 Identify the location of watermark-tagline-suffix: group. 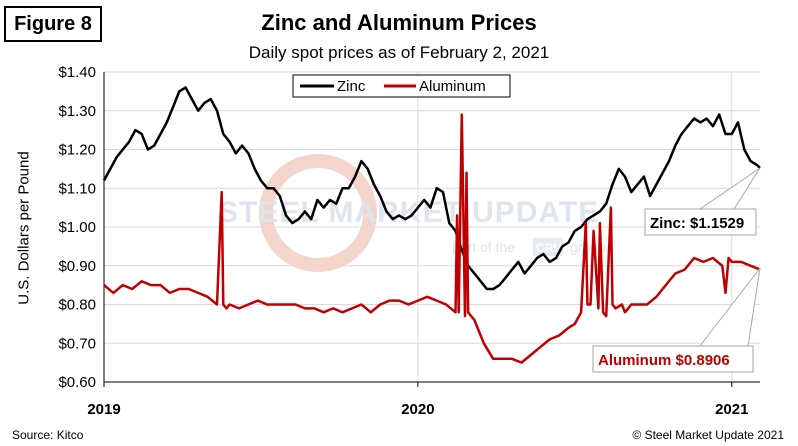
(588, 247).